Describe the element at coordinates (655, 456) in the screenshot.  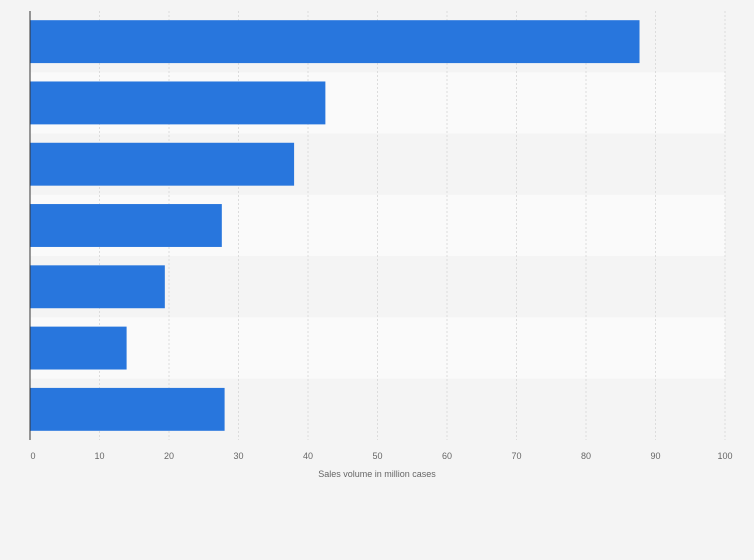
I see `x-tick-label: 90` at that location.